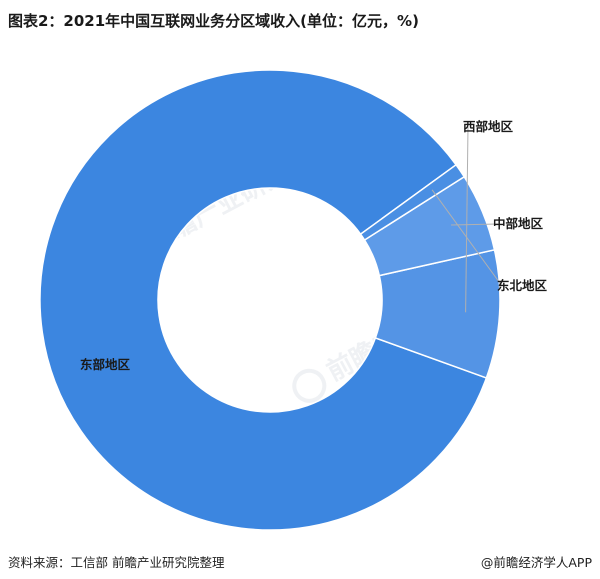 This screenshot has width=600, height=579. I want to click on credit-note: @前瞻经济学人APP, so click(536, 562).